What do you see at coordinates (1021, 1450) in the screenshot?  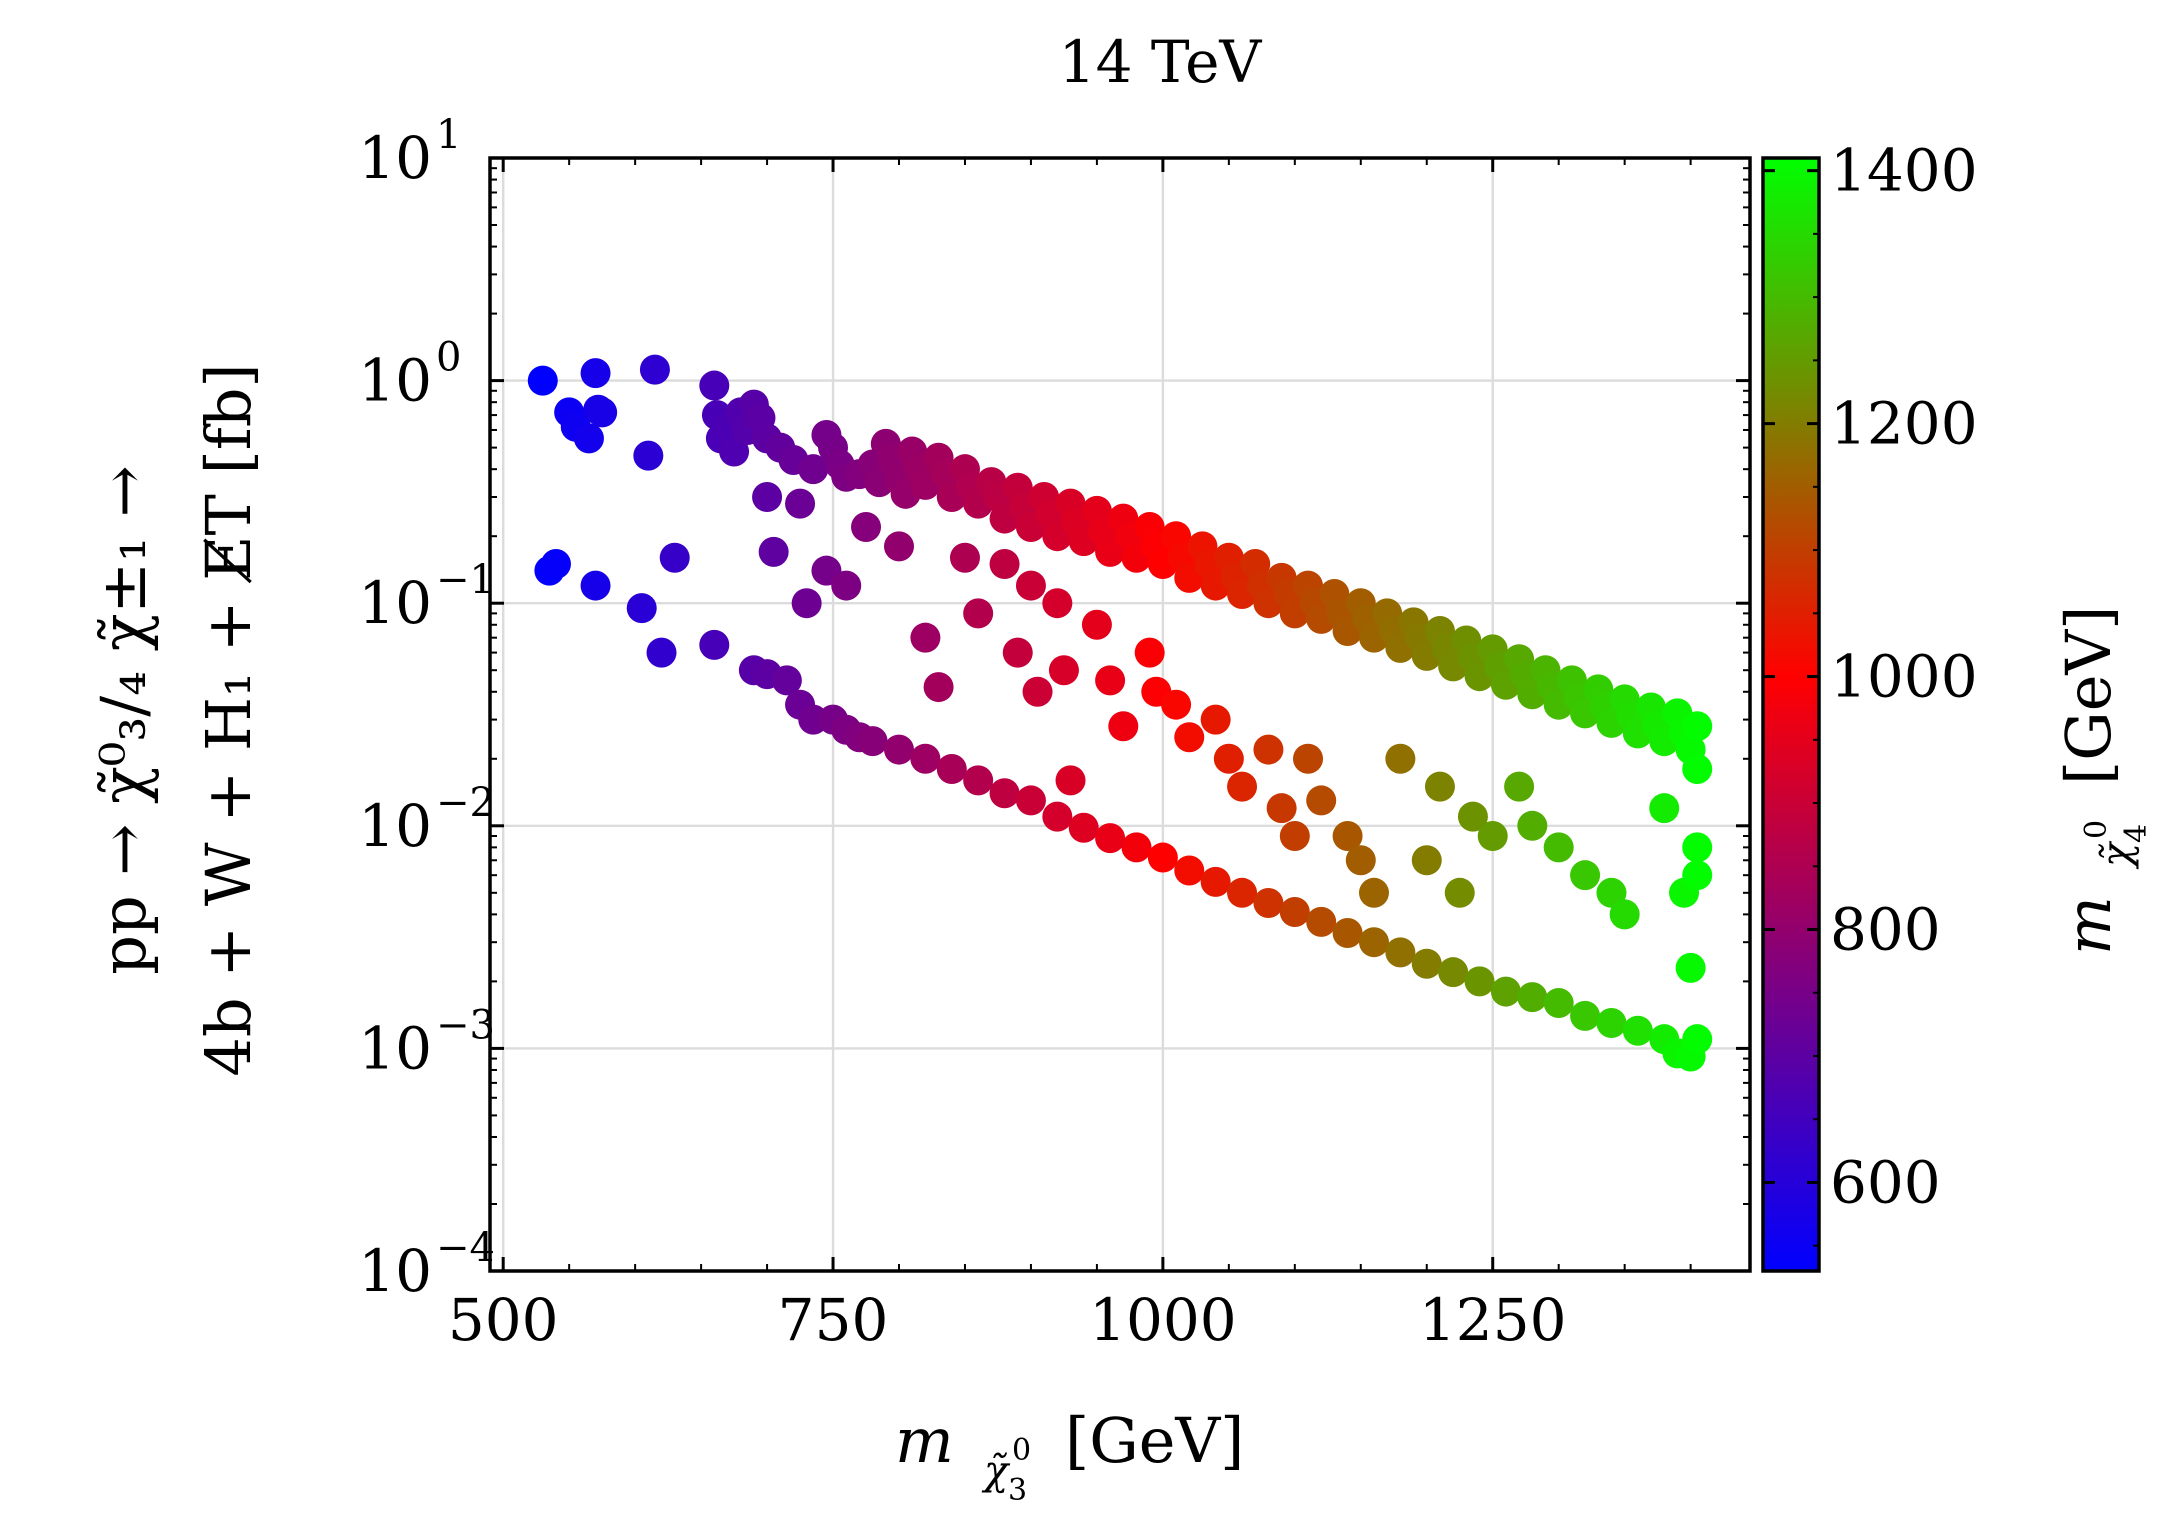 I see `x-axis-label-sup: 0` at bounding box center [1021, 1450].